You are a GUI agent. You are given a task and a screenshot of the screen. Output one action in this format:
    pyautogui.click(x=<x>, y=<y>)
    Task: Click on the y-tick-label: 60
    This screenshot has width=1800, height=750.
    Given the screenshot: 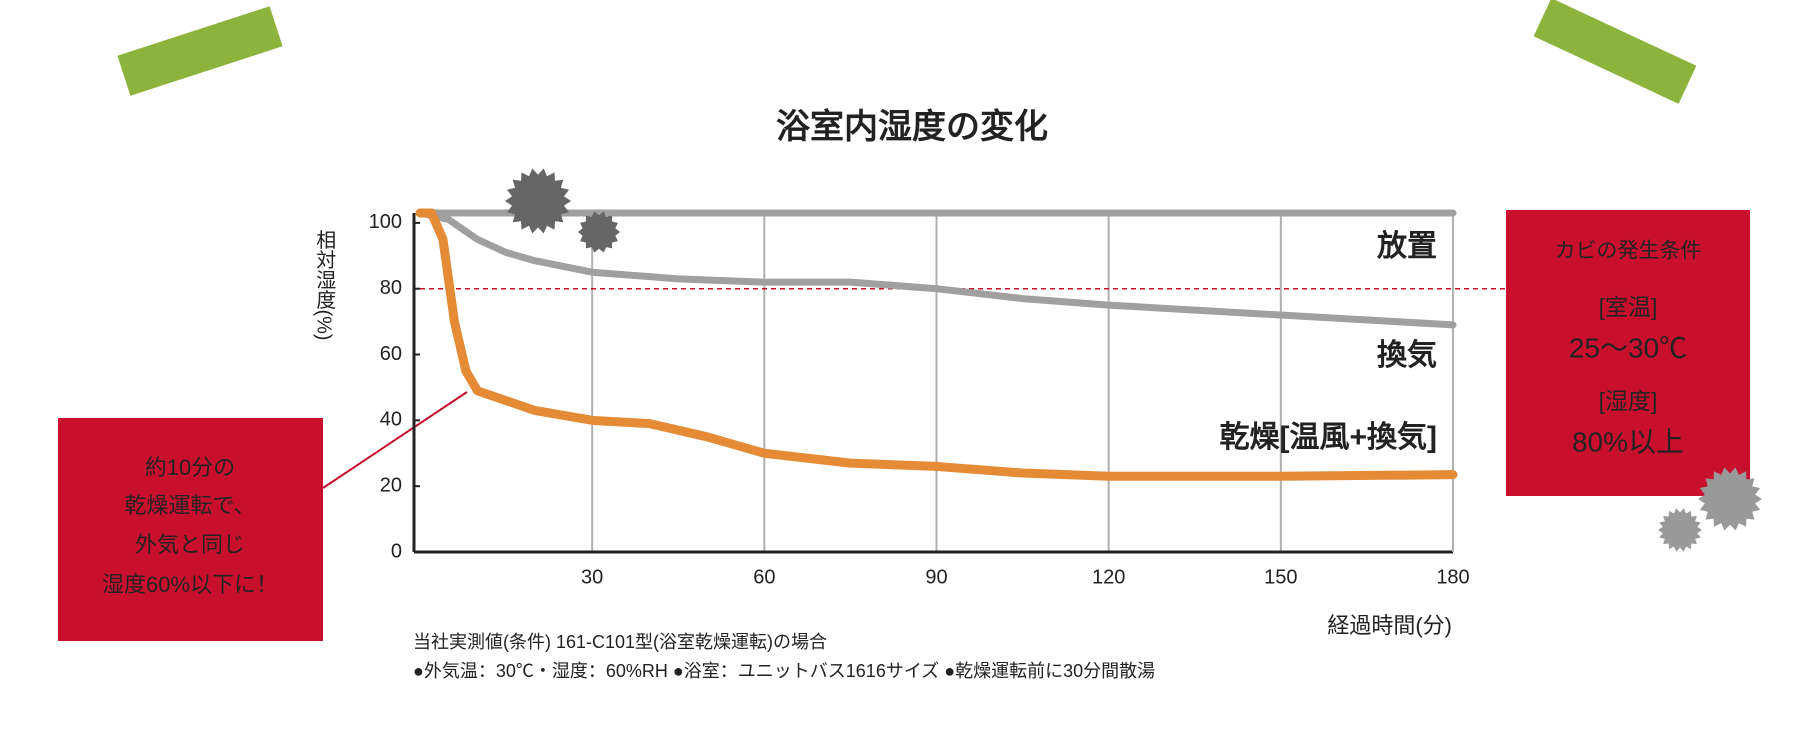 What is the action you would take?
    pyautogui.click(x=391, y=354)
    